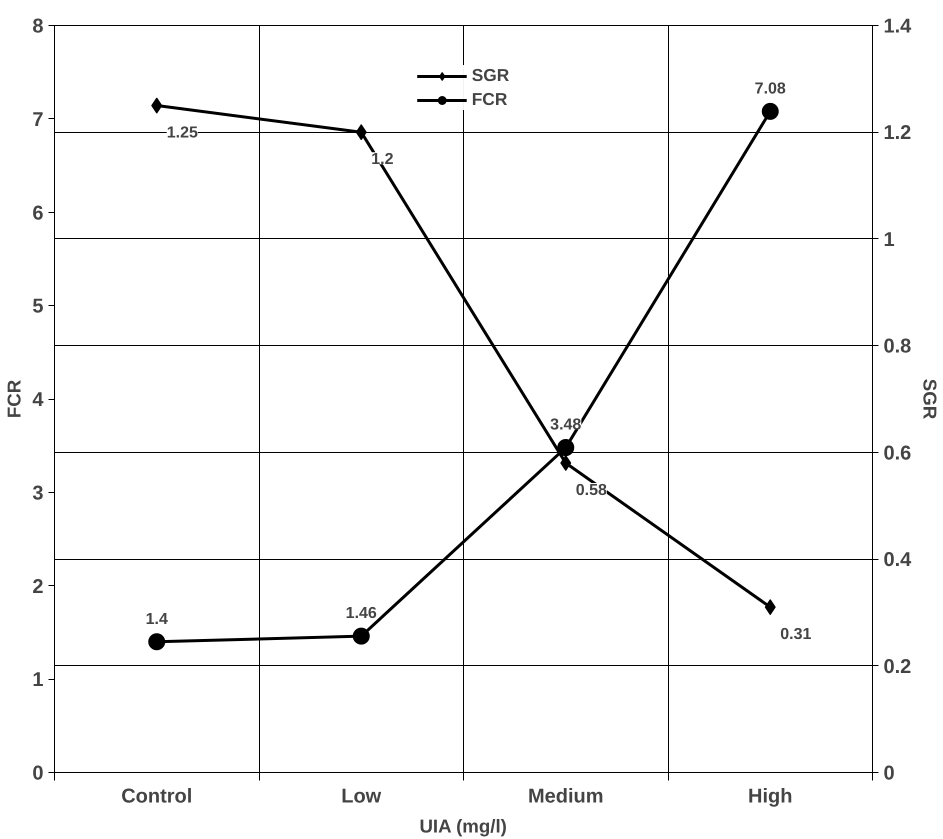  I want to click on y2-tick-label: 1.2, so click(898, 133).